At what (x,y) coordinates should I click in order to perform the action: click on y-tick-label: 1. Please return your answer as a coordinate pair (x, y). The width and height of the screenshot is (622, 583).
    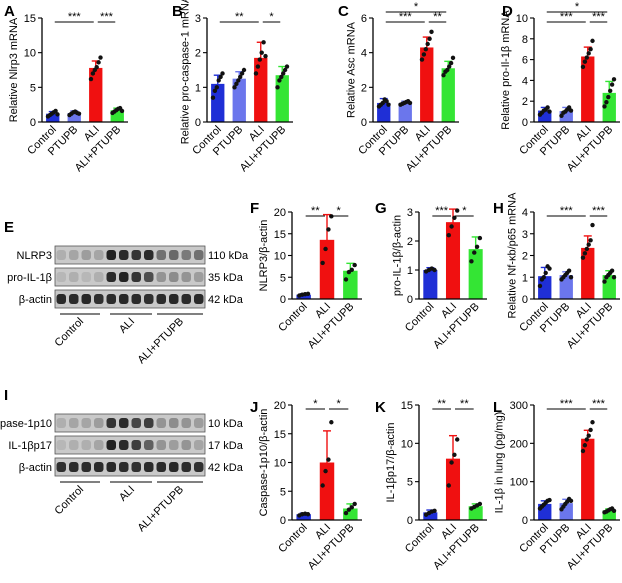
    Looking at the image, I should click on (410, 271).